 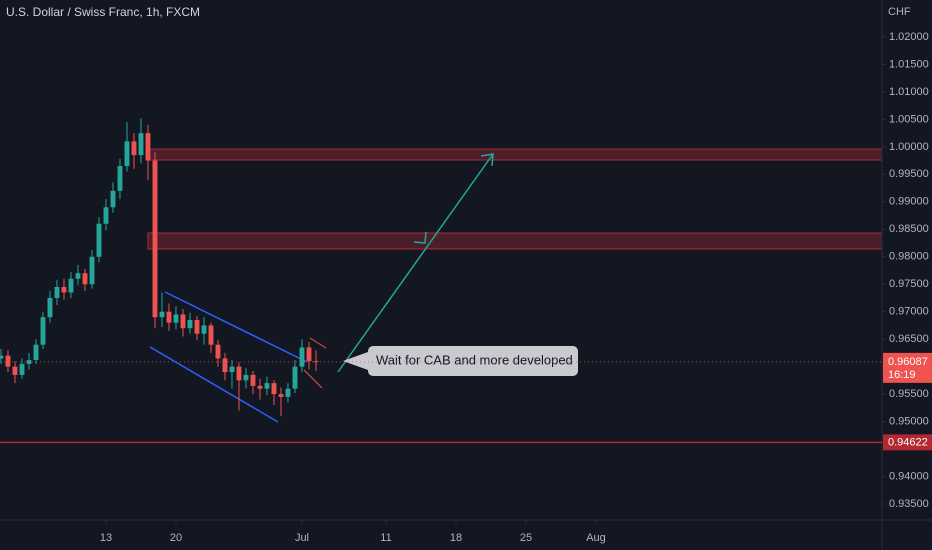 I want to click on y-tick-label: 0.93500, so click(x=909, y=504).